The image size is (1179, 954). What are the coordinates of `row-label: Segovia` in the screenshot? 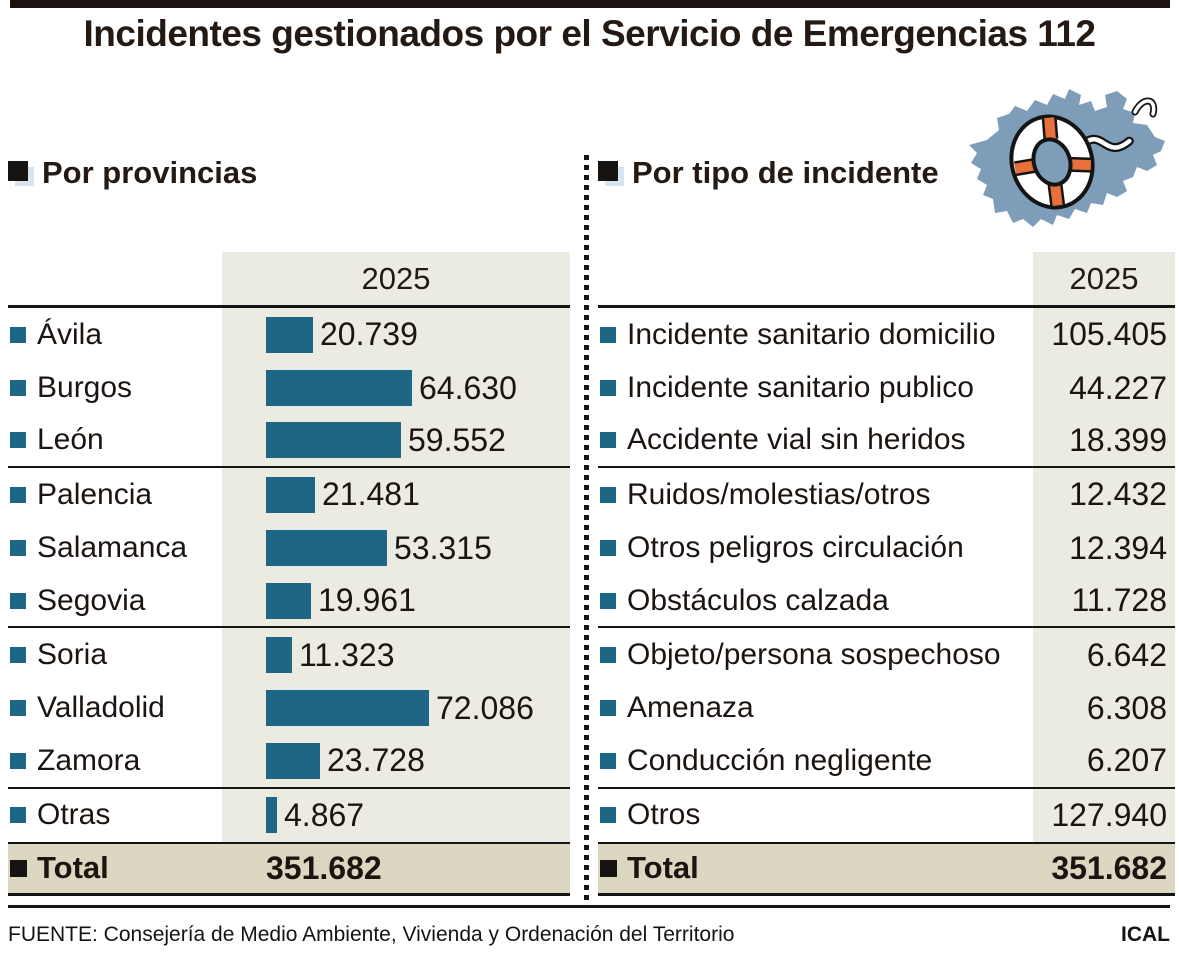 It's located at (91, 600).